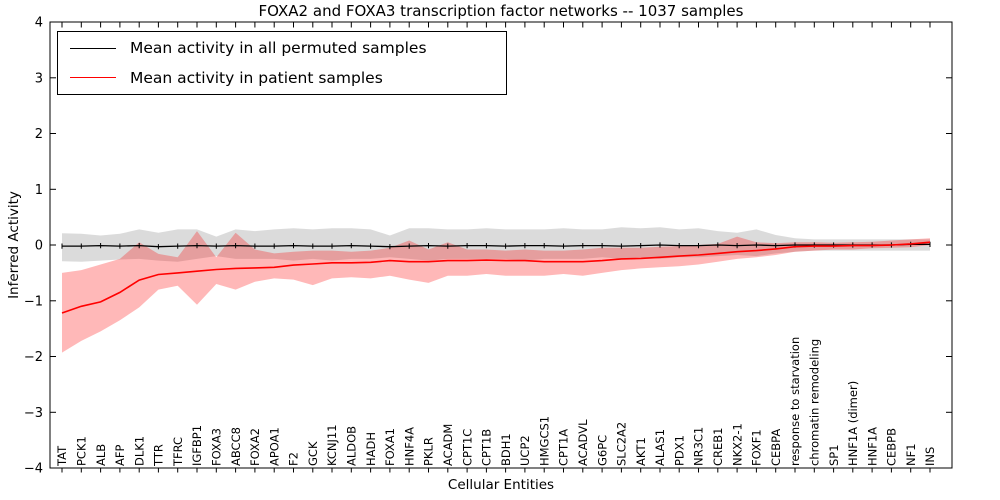  I want to click on x-tick-label: CREB1, so click(718, 447).